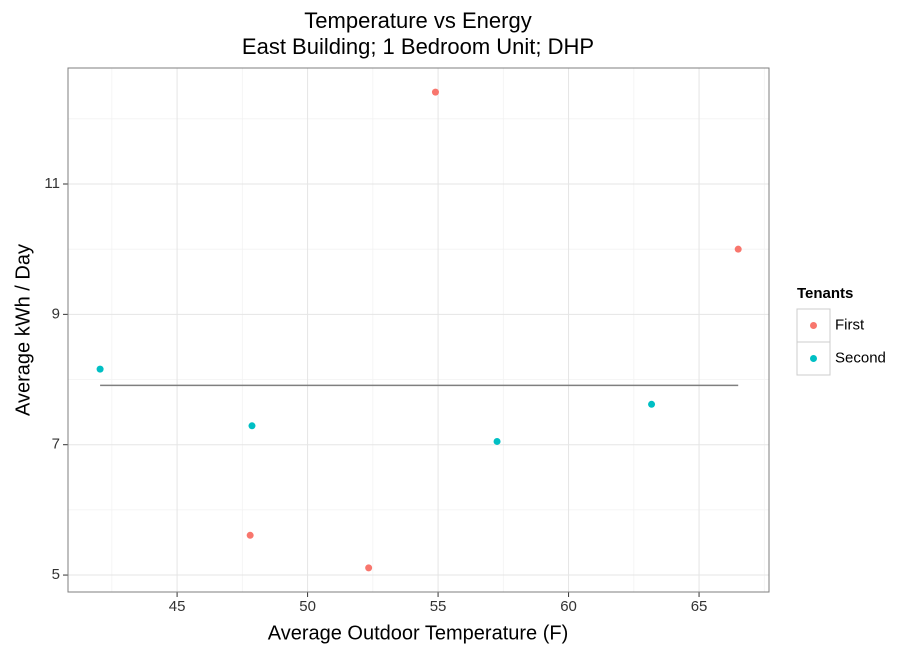 Image resolution: width=897 pixels, height=648 pixels. Describe the element at coordinates (307, 606) in the screenshot. I see `x-tick-label: 50` at that location.